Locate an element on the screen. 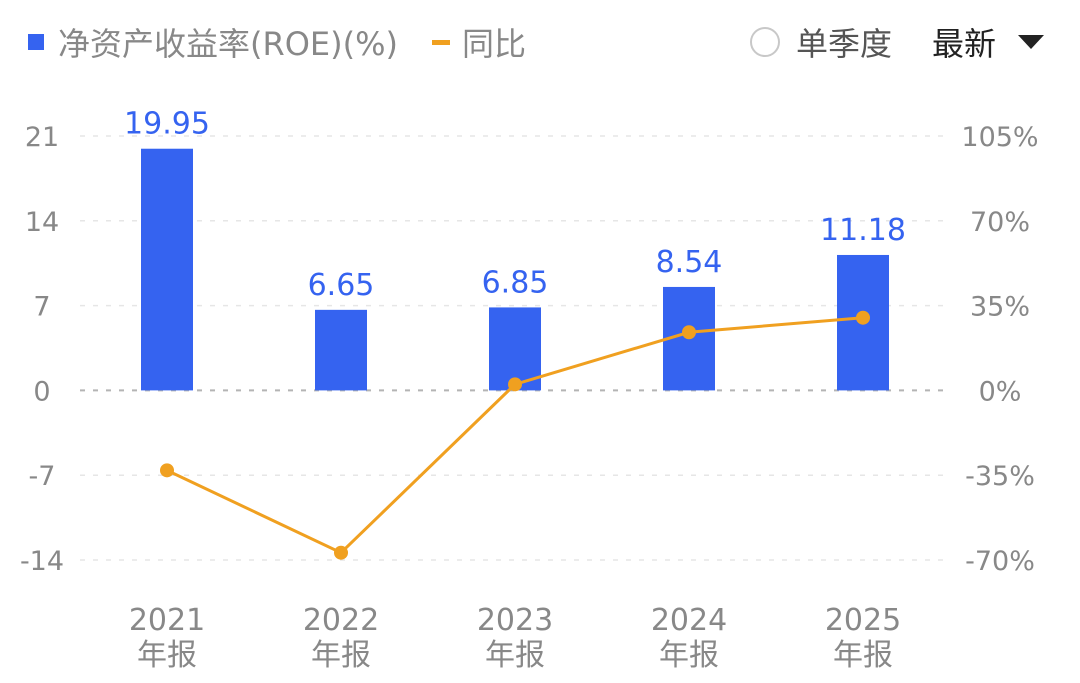  period-dropdown-value: 最新 is located at coordinates (963, 44).